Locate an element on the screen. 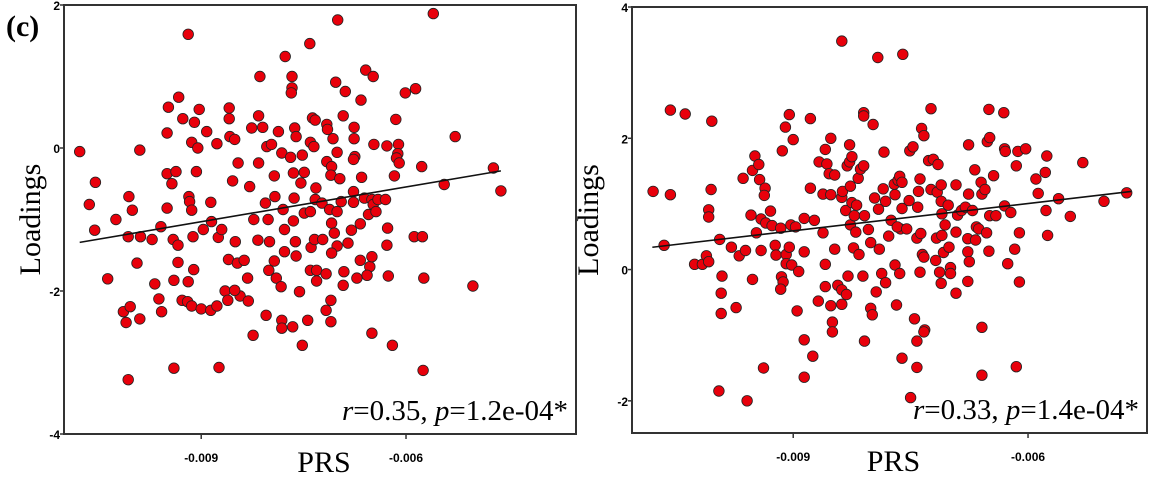 Image resolution: width=1166 pixels, height=482 pixels. annotation-p-text: =1.4e-04* is located at coordinates (1079, 410).